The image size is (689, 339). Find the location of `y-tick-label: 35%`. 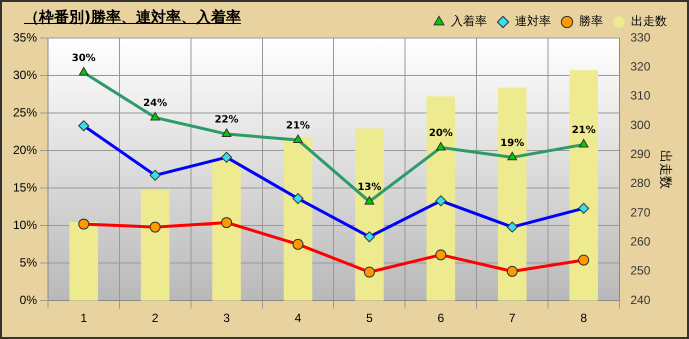

y-tick-label: 35% is located at coordinates (25, 37).